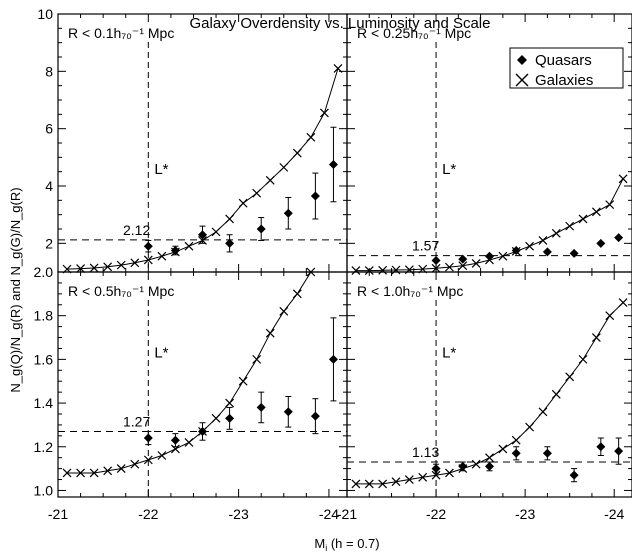 Image resolution: width=632 pixels, height=557 pixels. I want to click on y-tick-label: 1.8, so click(44, 316).